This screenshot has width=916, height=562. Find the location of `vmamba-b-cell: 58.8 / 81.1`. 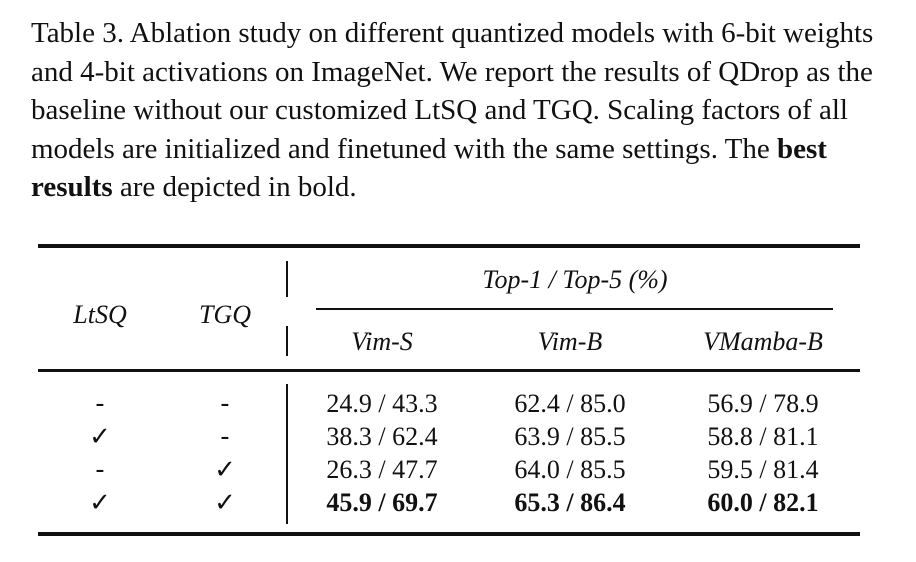

vmamba-b-cell: 58.8 / 81.1 is located at coordinates (763, 436).